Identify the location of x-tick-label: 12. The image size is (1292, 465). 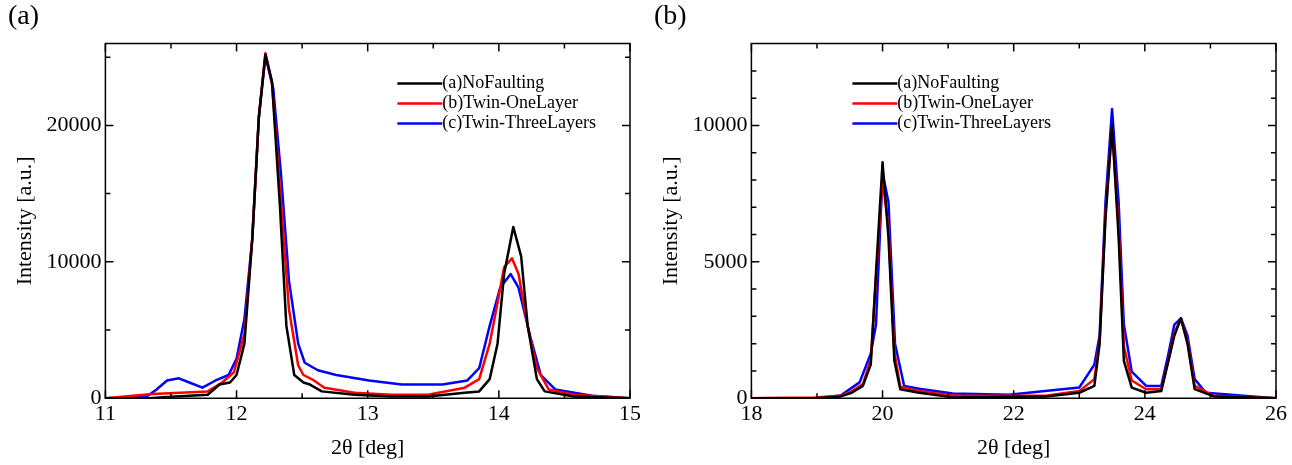
(236, 413).